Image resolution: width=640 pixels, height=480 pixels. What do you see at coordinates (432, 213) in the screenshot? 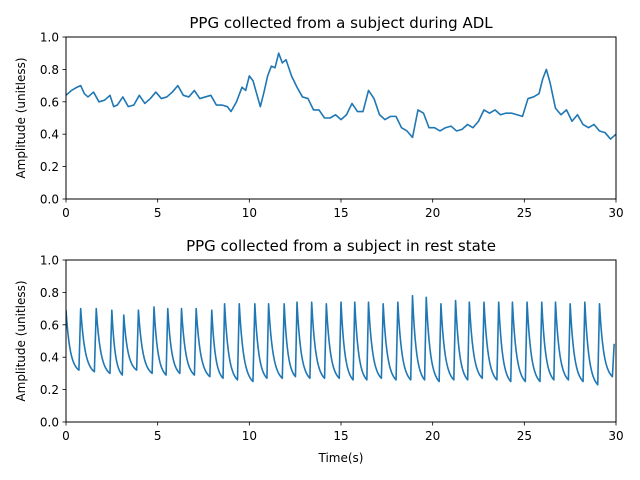
I see `top-chart-x-tick-label: 20` at bounding box center [432, 213].